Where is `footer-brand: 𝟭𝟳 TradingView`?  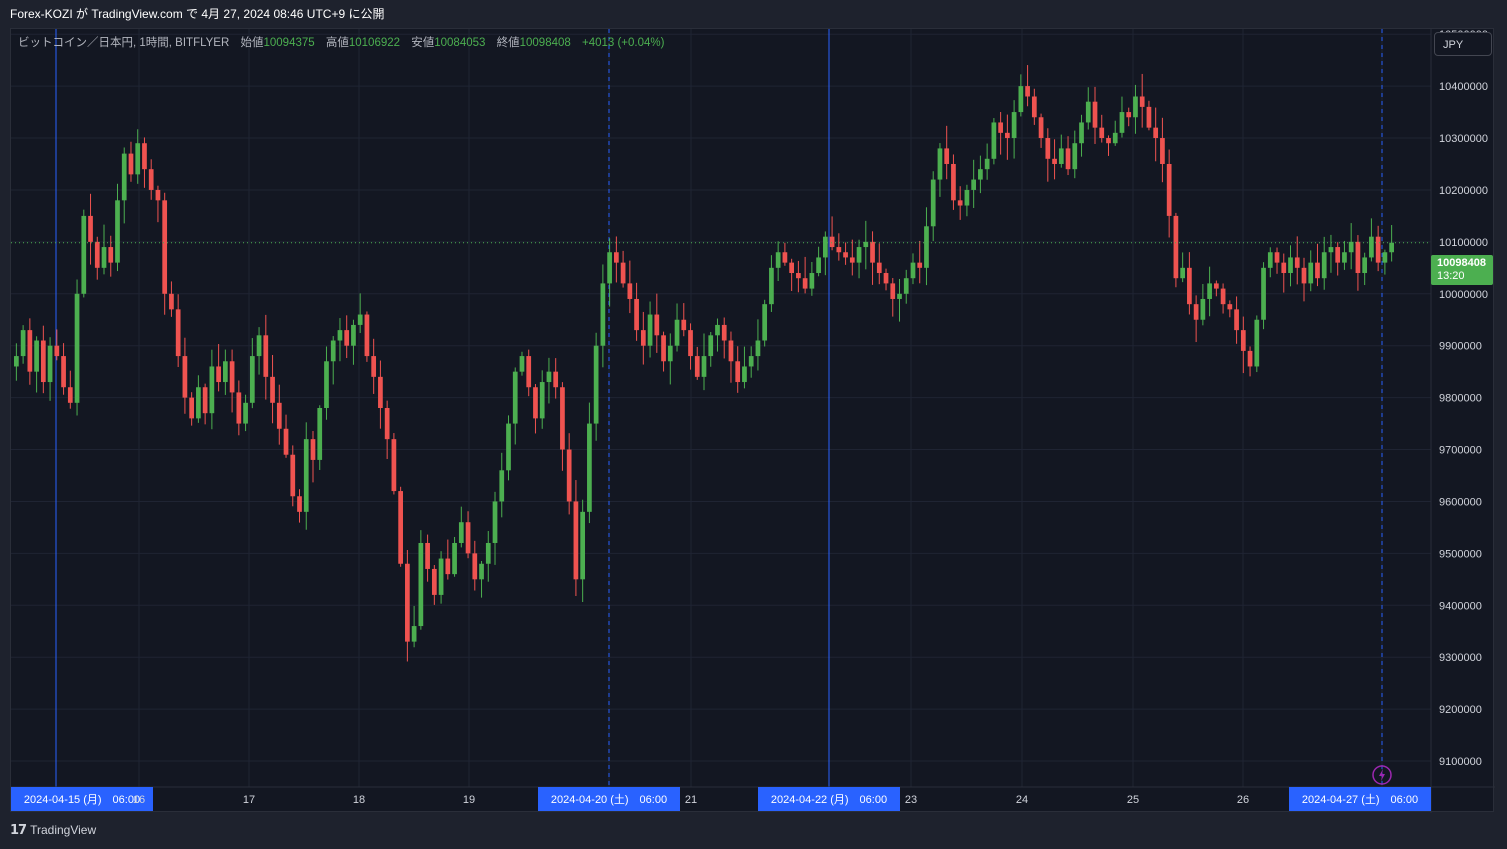 footer-brand: 𝟭𝟳 TradingView is located at coordinates (53, 830).